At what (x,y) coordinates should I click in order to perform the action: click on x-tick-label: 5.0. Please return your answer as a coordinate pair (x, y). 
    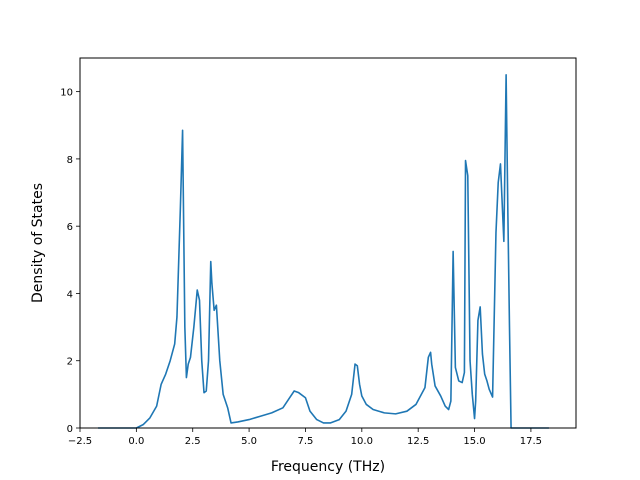
    Looking at the image, I should click on (249, 441).